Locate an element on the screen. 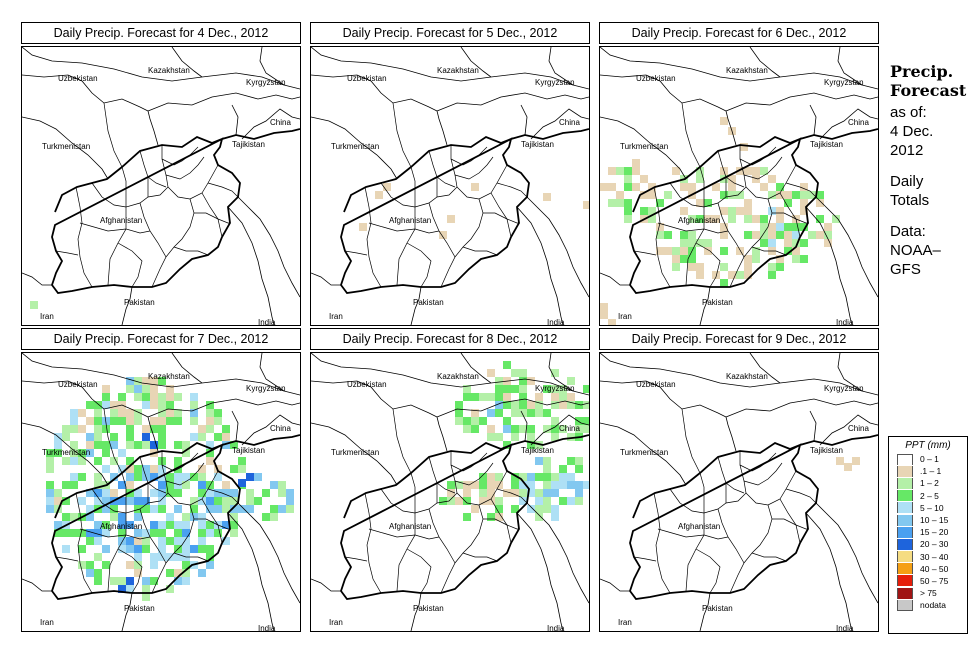  panel-title: Daily Precip. Forecast for 7 Dec., 2012 is located at coordinates (161, 339).